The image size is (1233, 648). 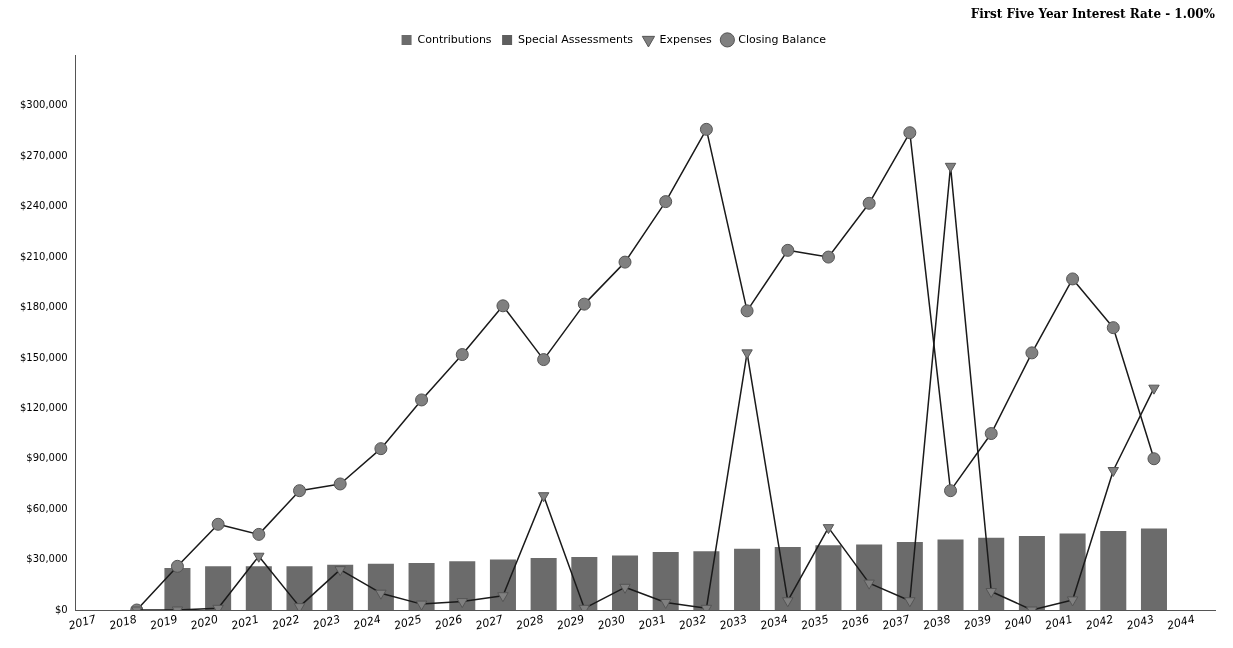 I want to click on legend-label: Special Assessments, so click(x=576, y=39).